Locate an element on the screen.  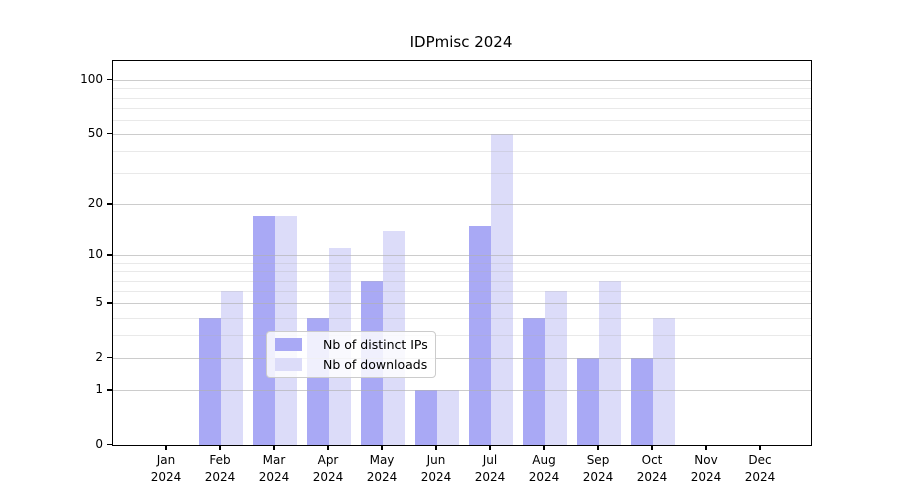
x-tick-label-line: Aug is located at coordinates (544, 460).